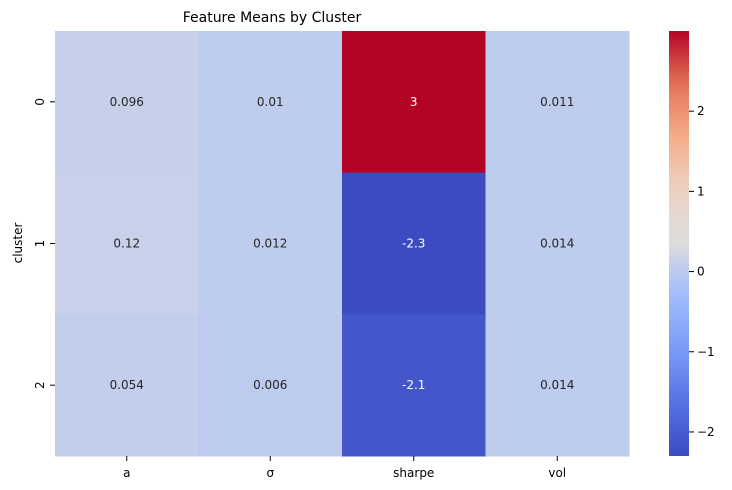 The image size is (732, 490). Describe the element at coordinates (701, 272) in the screenshot. I see `colorbar-tick-label: 0` at that location.